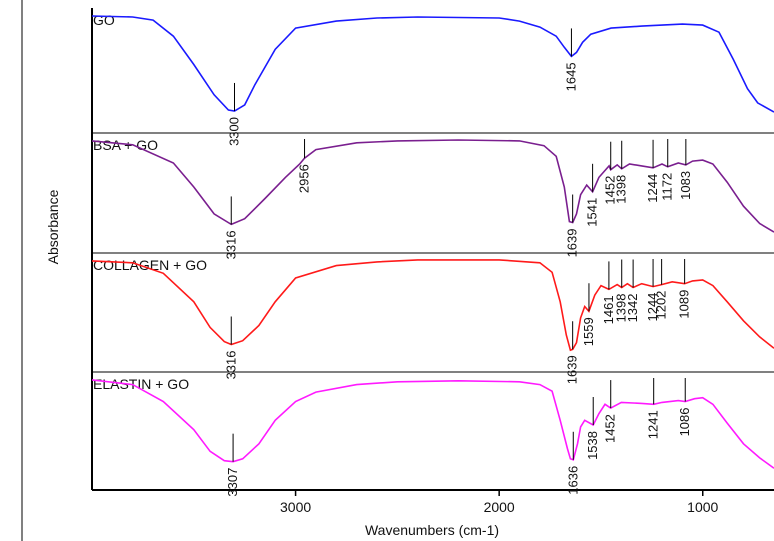  What do you see at coordinates (667, 187) in the screenshot?
I see `peak-label: 1172` at bounding box center [667, 187].